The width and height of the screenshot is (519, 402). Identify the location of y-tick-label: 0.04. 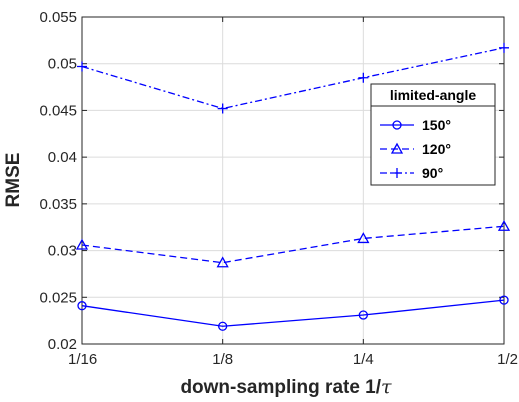
(62, 157).